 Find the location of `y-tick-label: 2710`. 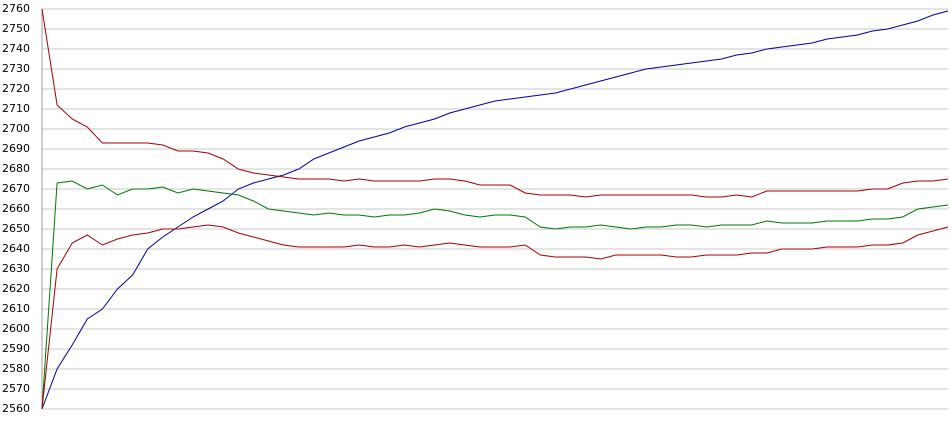

y-tick-label: 2710 is located at coordinates (16, 108).